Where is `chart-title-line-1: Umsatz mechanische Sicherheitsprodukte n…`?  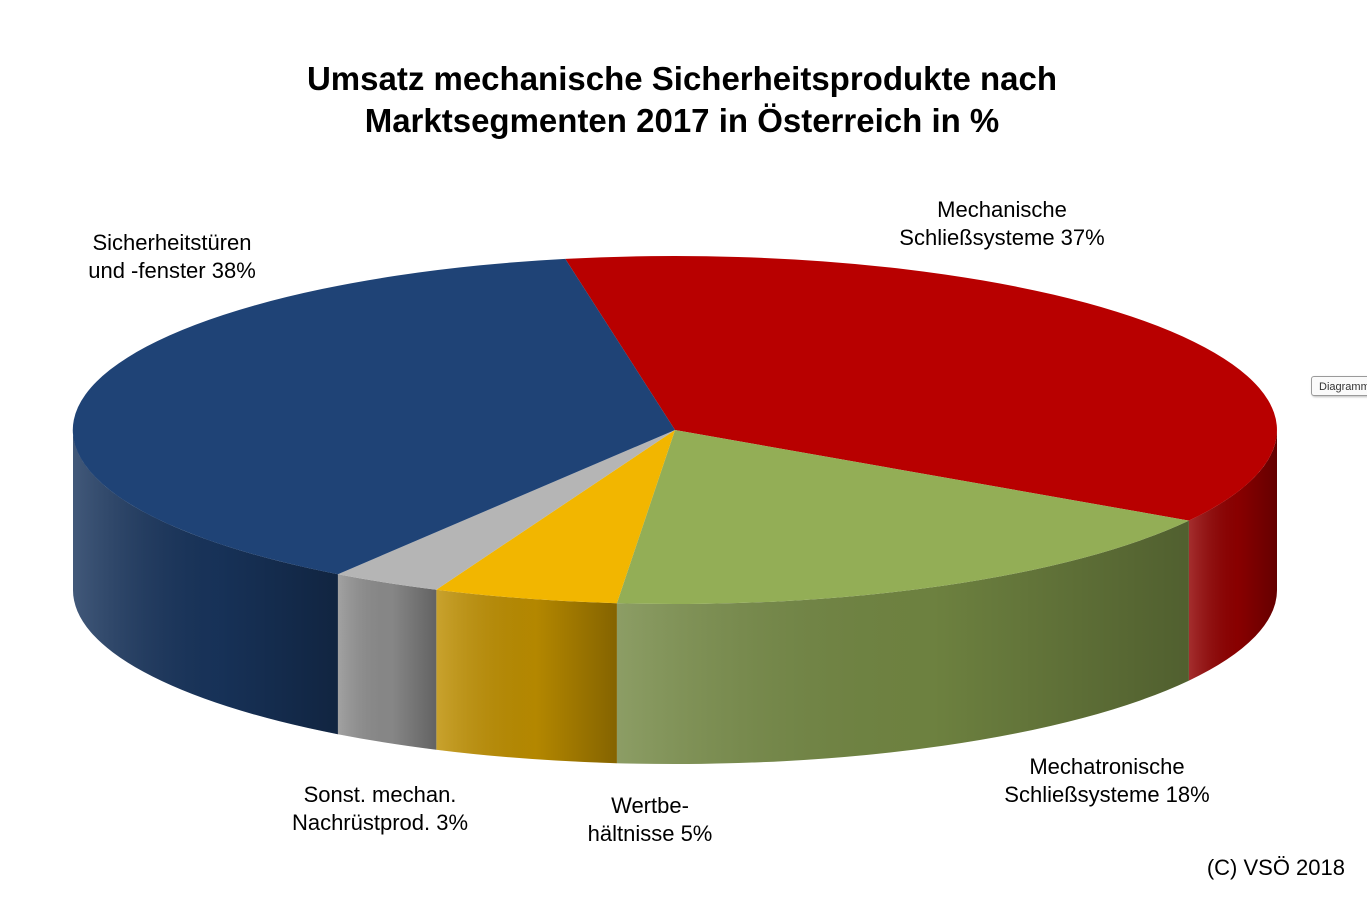 chart-title-line-1: Umsatz mechanische Sicherheitsprodukte n… is located at coordinates (682, 78).